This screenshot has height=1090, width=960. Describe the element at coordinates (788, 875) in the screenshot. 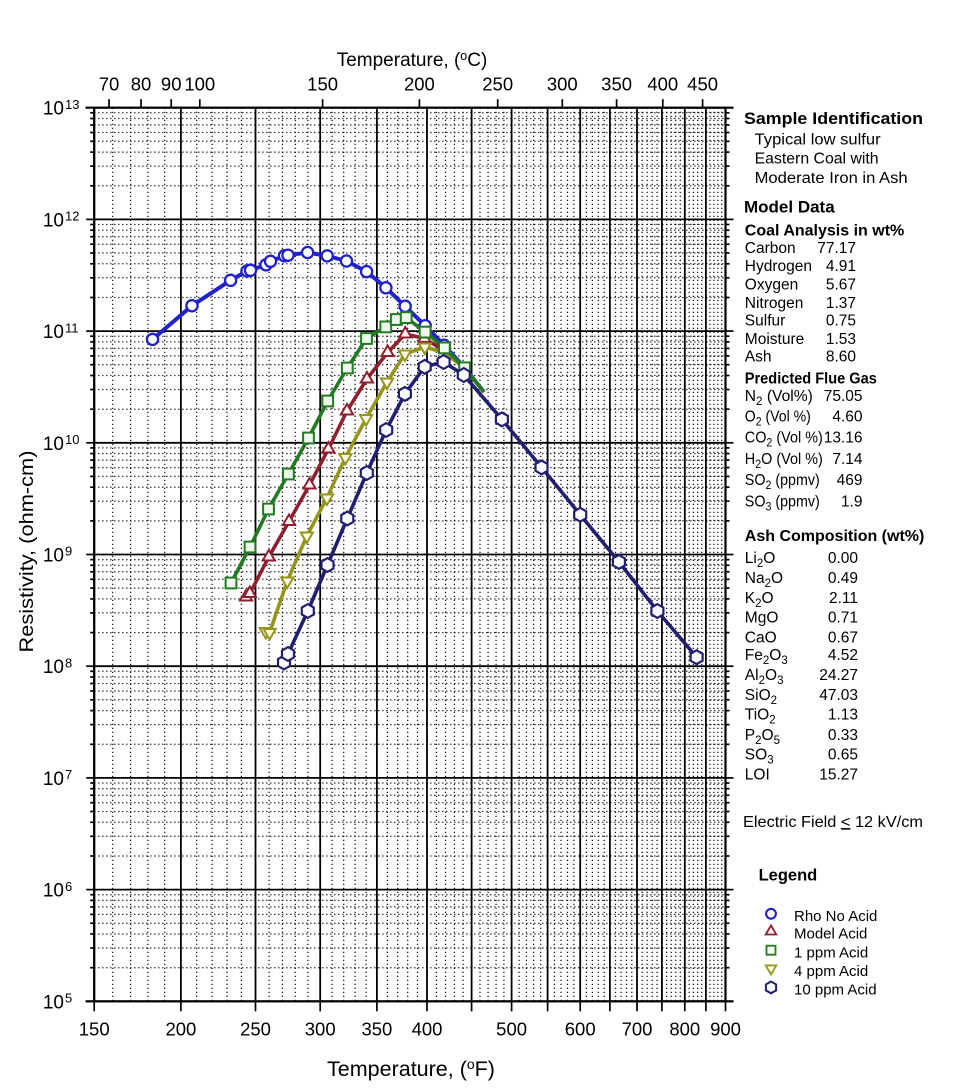

I see `svg-text: Legend` at that location.